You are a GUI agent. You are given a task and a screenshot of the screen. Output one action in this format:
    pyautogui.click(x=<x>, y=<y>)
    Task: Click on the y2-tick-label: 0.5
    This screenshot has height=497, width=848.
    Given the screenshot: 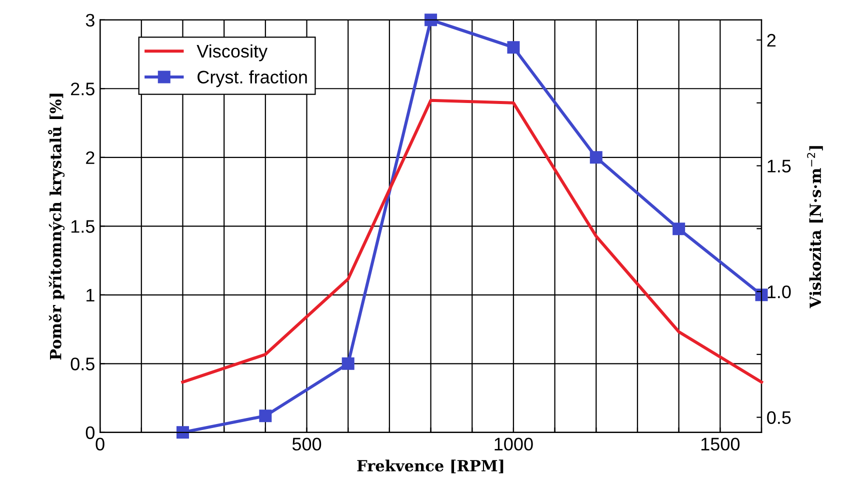 What is the action you would take?
    pyautogui.click(x=779, y=417)
    